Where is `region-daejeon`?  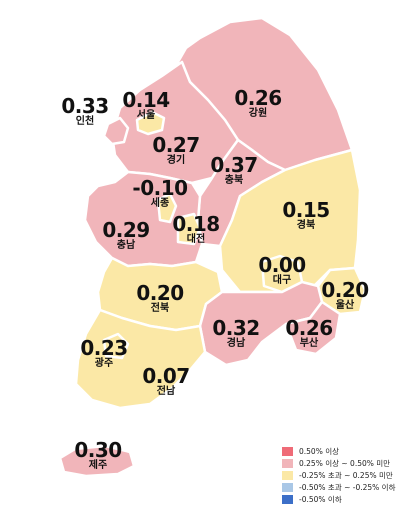 region-daejeon is located at coordinates (189, 229).